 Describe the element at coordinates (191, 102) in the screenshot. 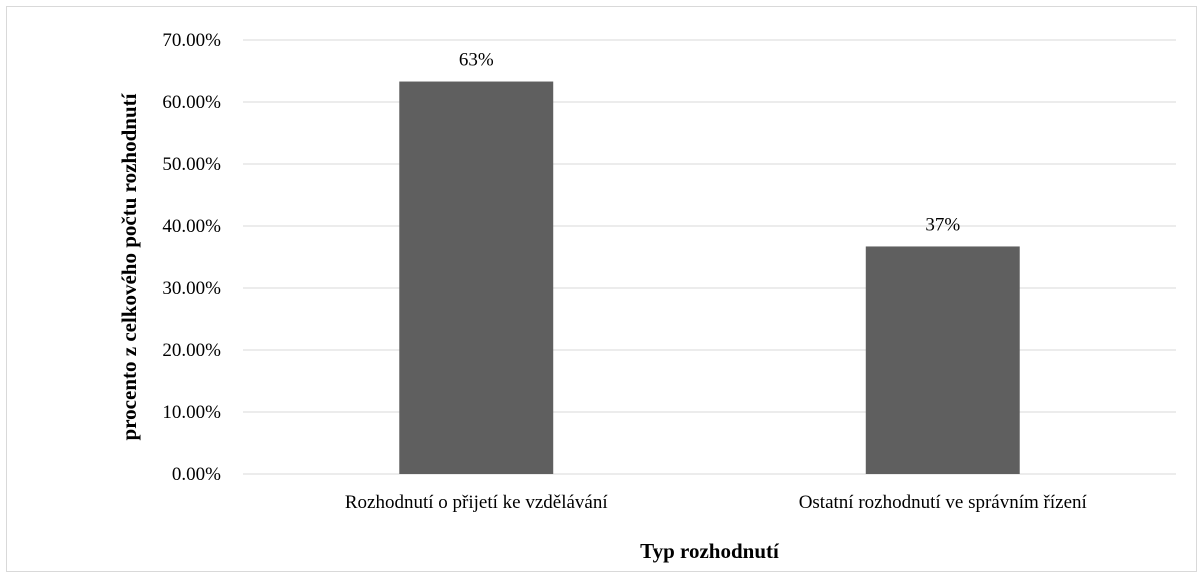

I see `y-tick-label: 60.00%` at that location.